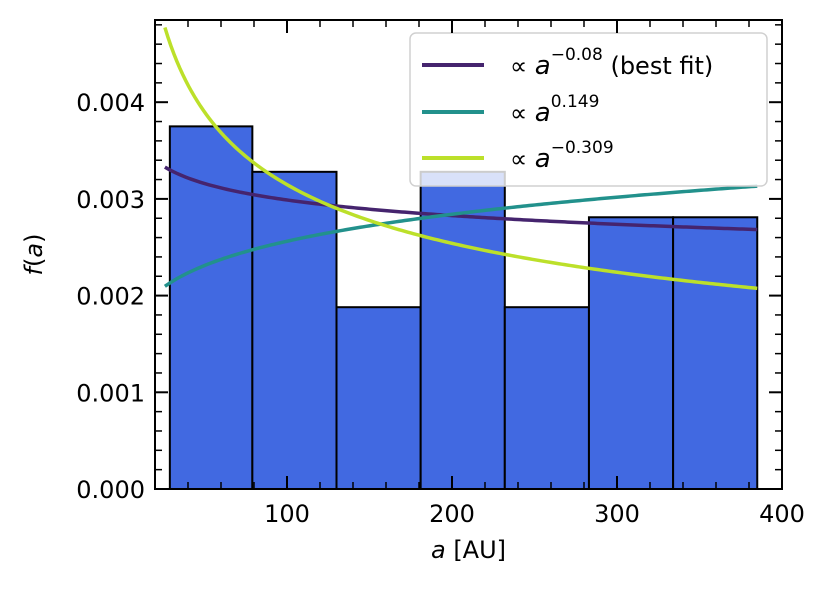  I want to click on y-tick-label: 0.001, so click(110, 393).